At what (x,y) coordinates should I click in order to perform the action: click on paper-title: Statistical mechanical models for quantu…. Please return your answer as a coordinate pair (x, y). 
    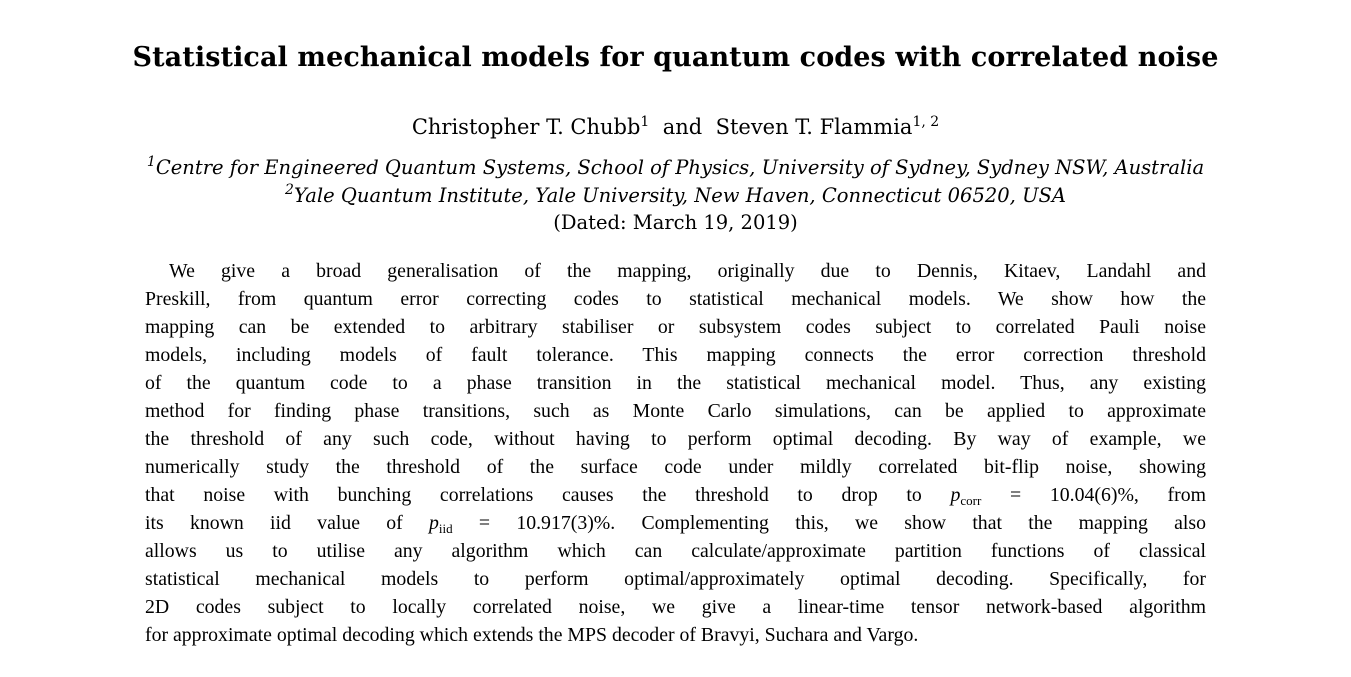
    Looking at the image, I should click on (675, 57).